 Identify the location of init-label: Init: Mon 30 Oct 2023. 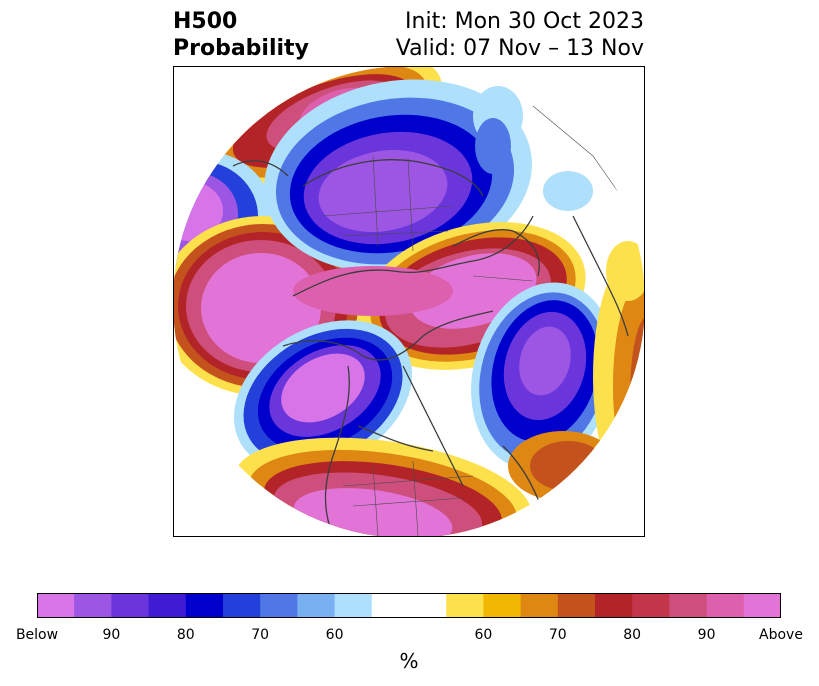
(524, 21).